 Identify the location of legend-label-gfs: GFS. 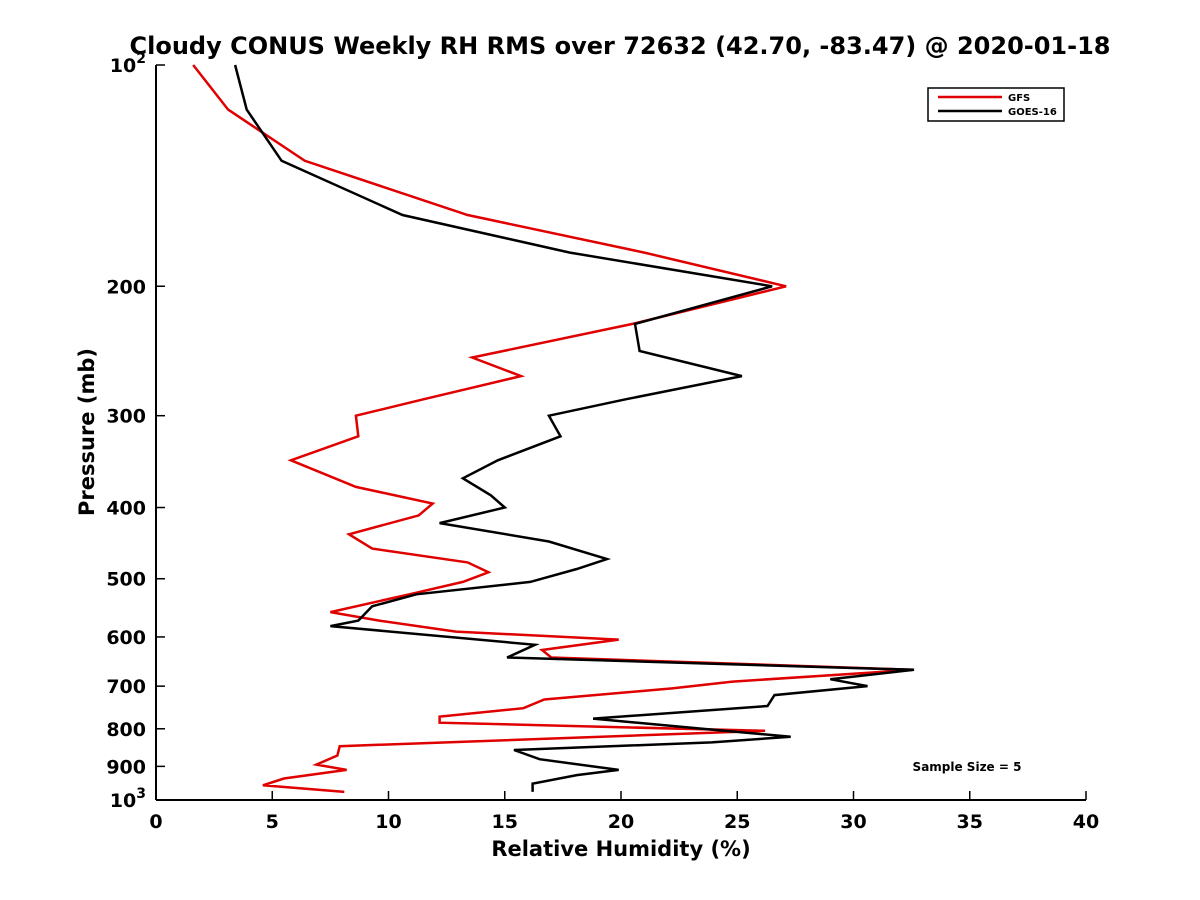
(1019, 98).